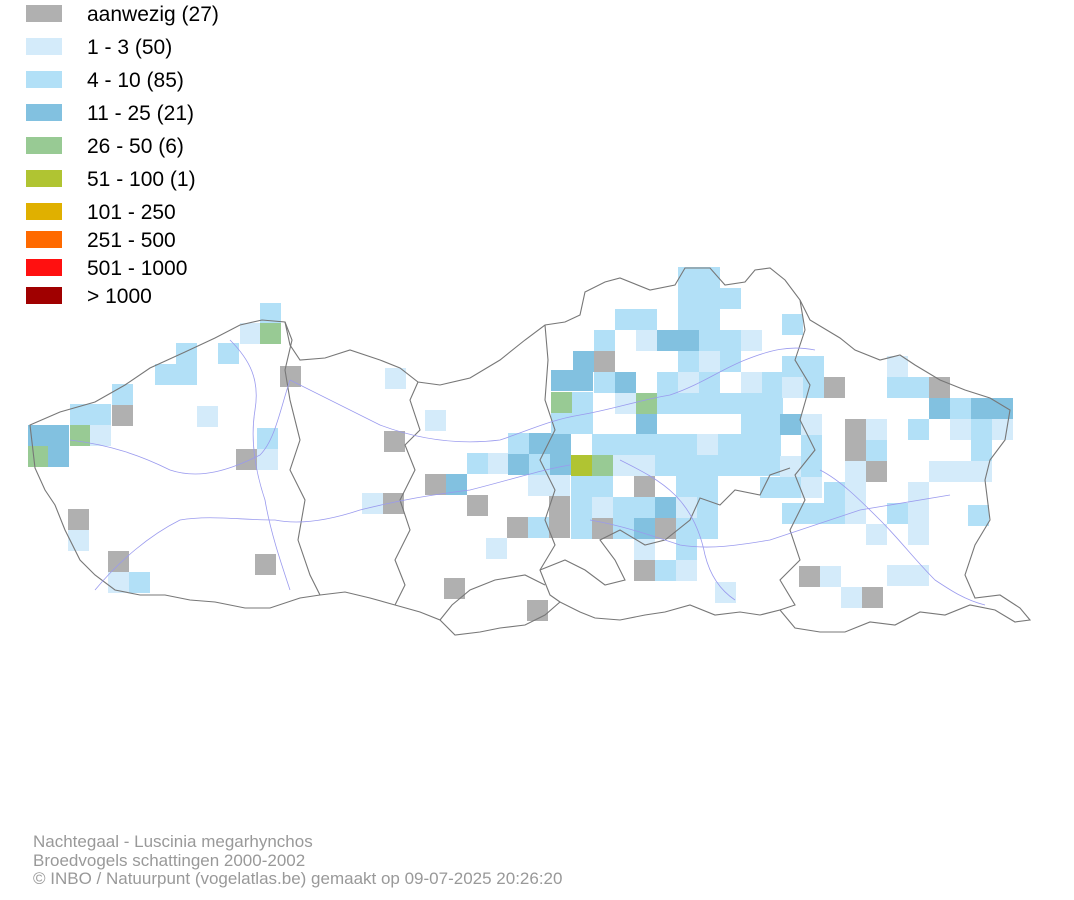  I want to click on legend-label: aanwezig (27), so click(153, 14).